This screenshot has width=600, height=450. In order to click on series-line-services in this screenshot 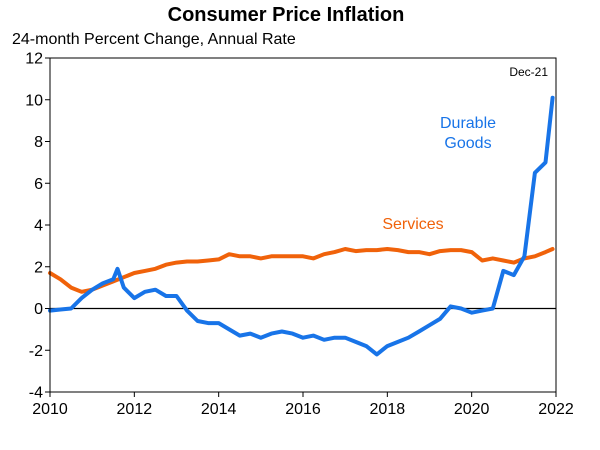, I will do `click(301, 270)`.